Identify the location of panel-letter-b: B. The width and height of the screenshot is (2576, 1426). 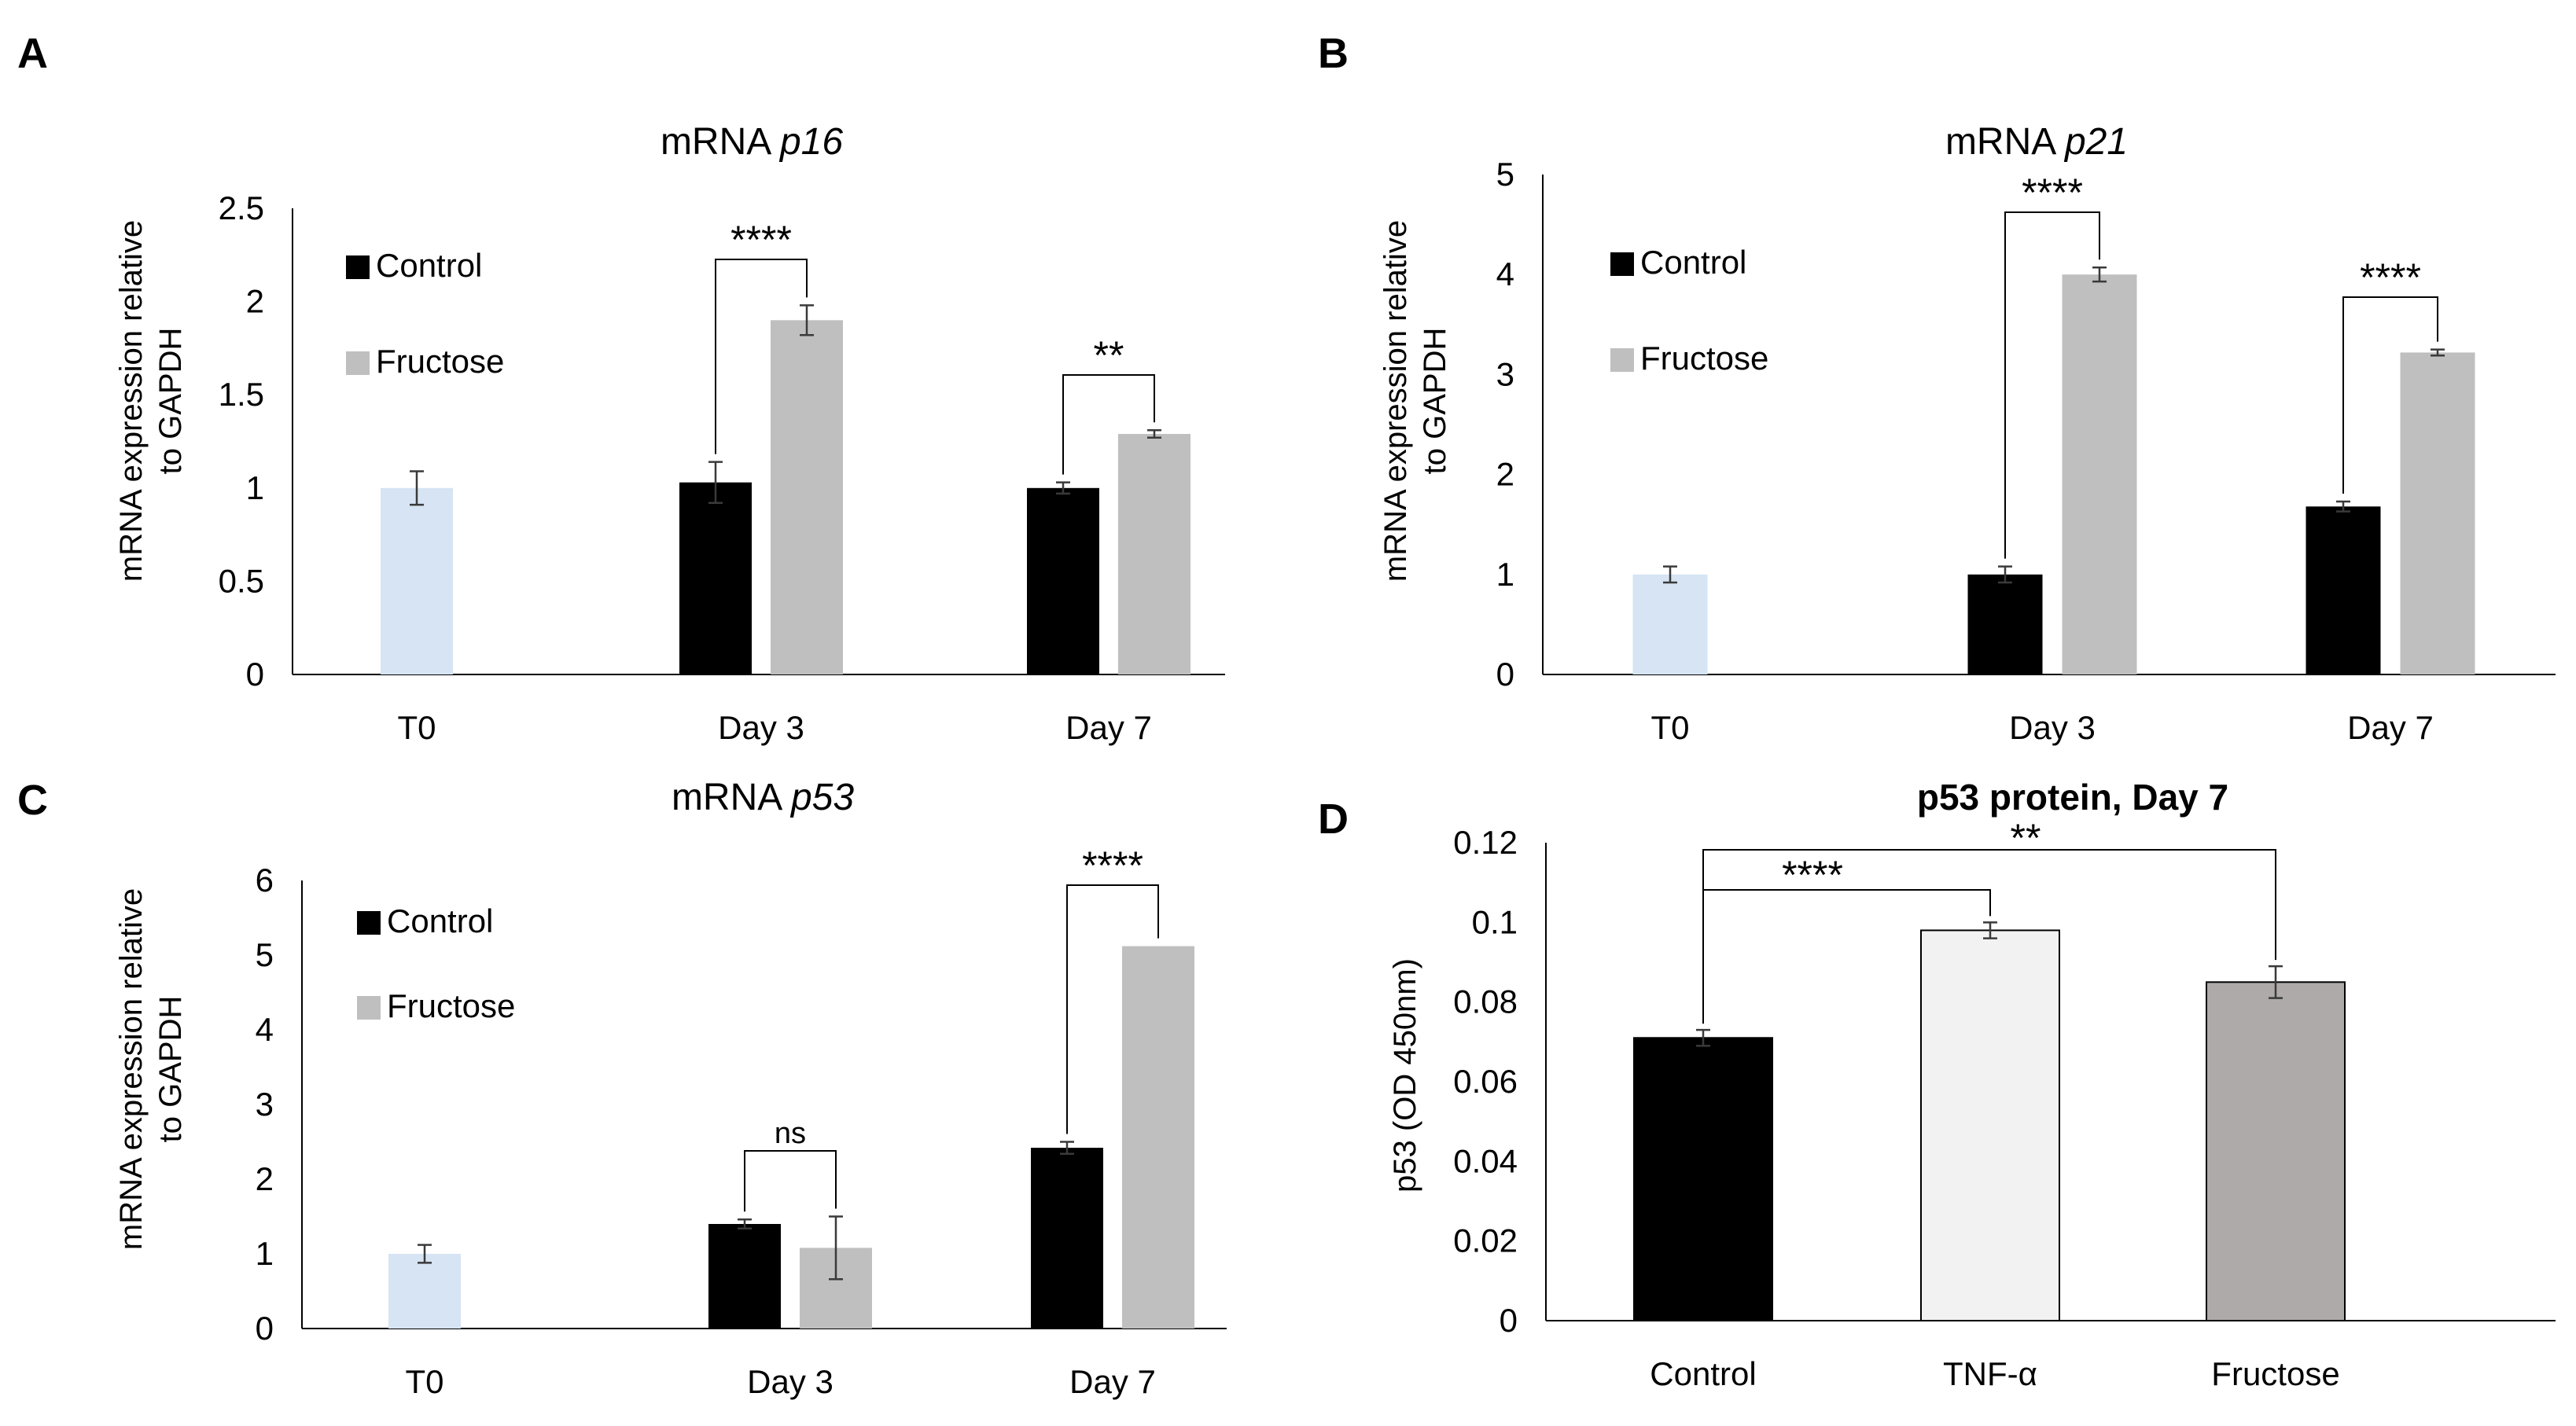
(1333, 54).